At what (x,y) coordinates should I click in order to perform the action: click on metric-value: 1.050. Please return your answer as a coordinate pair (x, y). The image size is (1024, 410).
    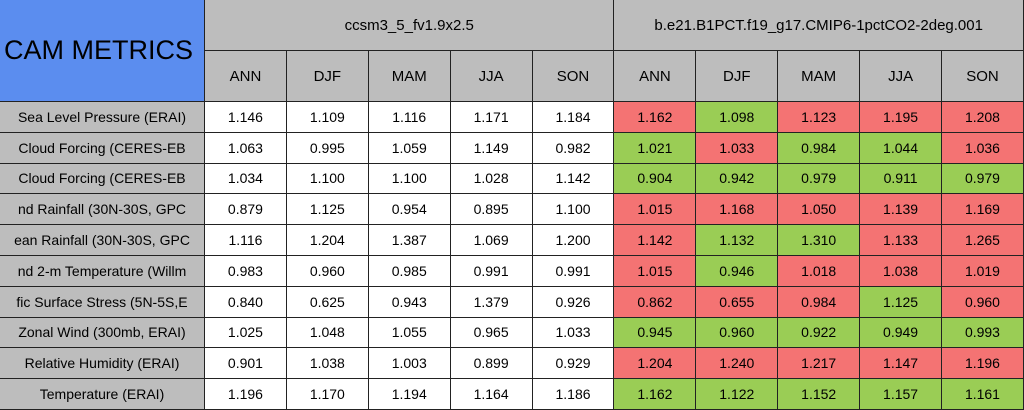
    Looking at the image, I should click on (819, 210).